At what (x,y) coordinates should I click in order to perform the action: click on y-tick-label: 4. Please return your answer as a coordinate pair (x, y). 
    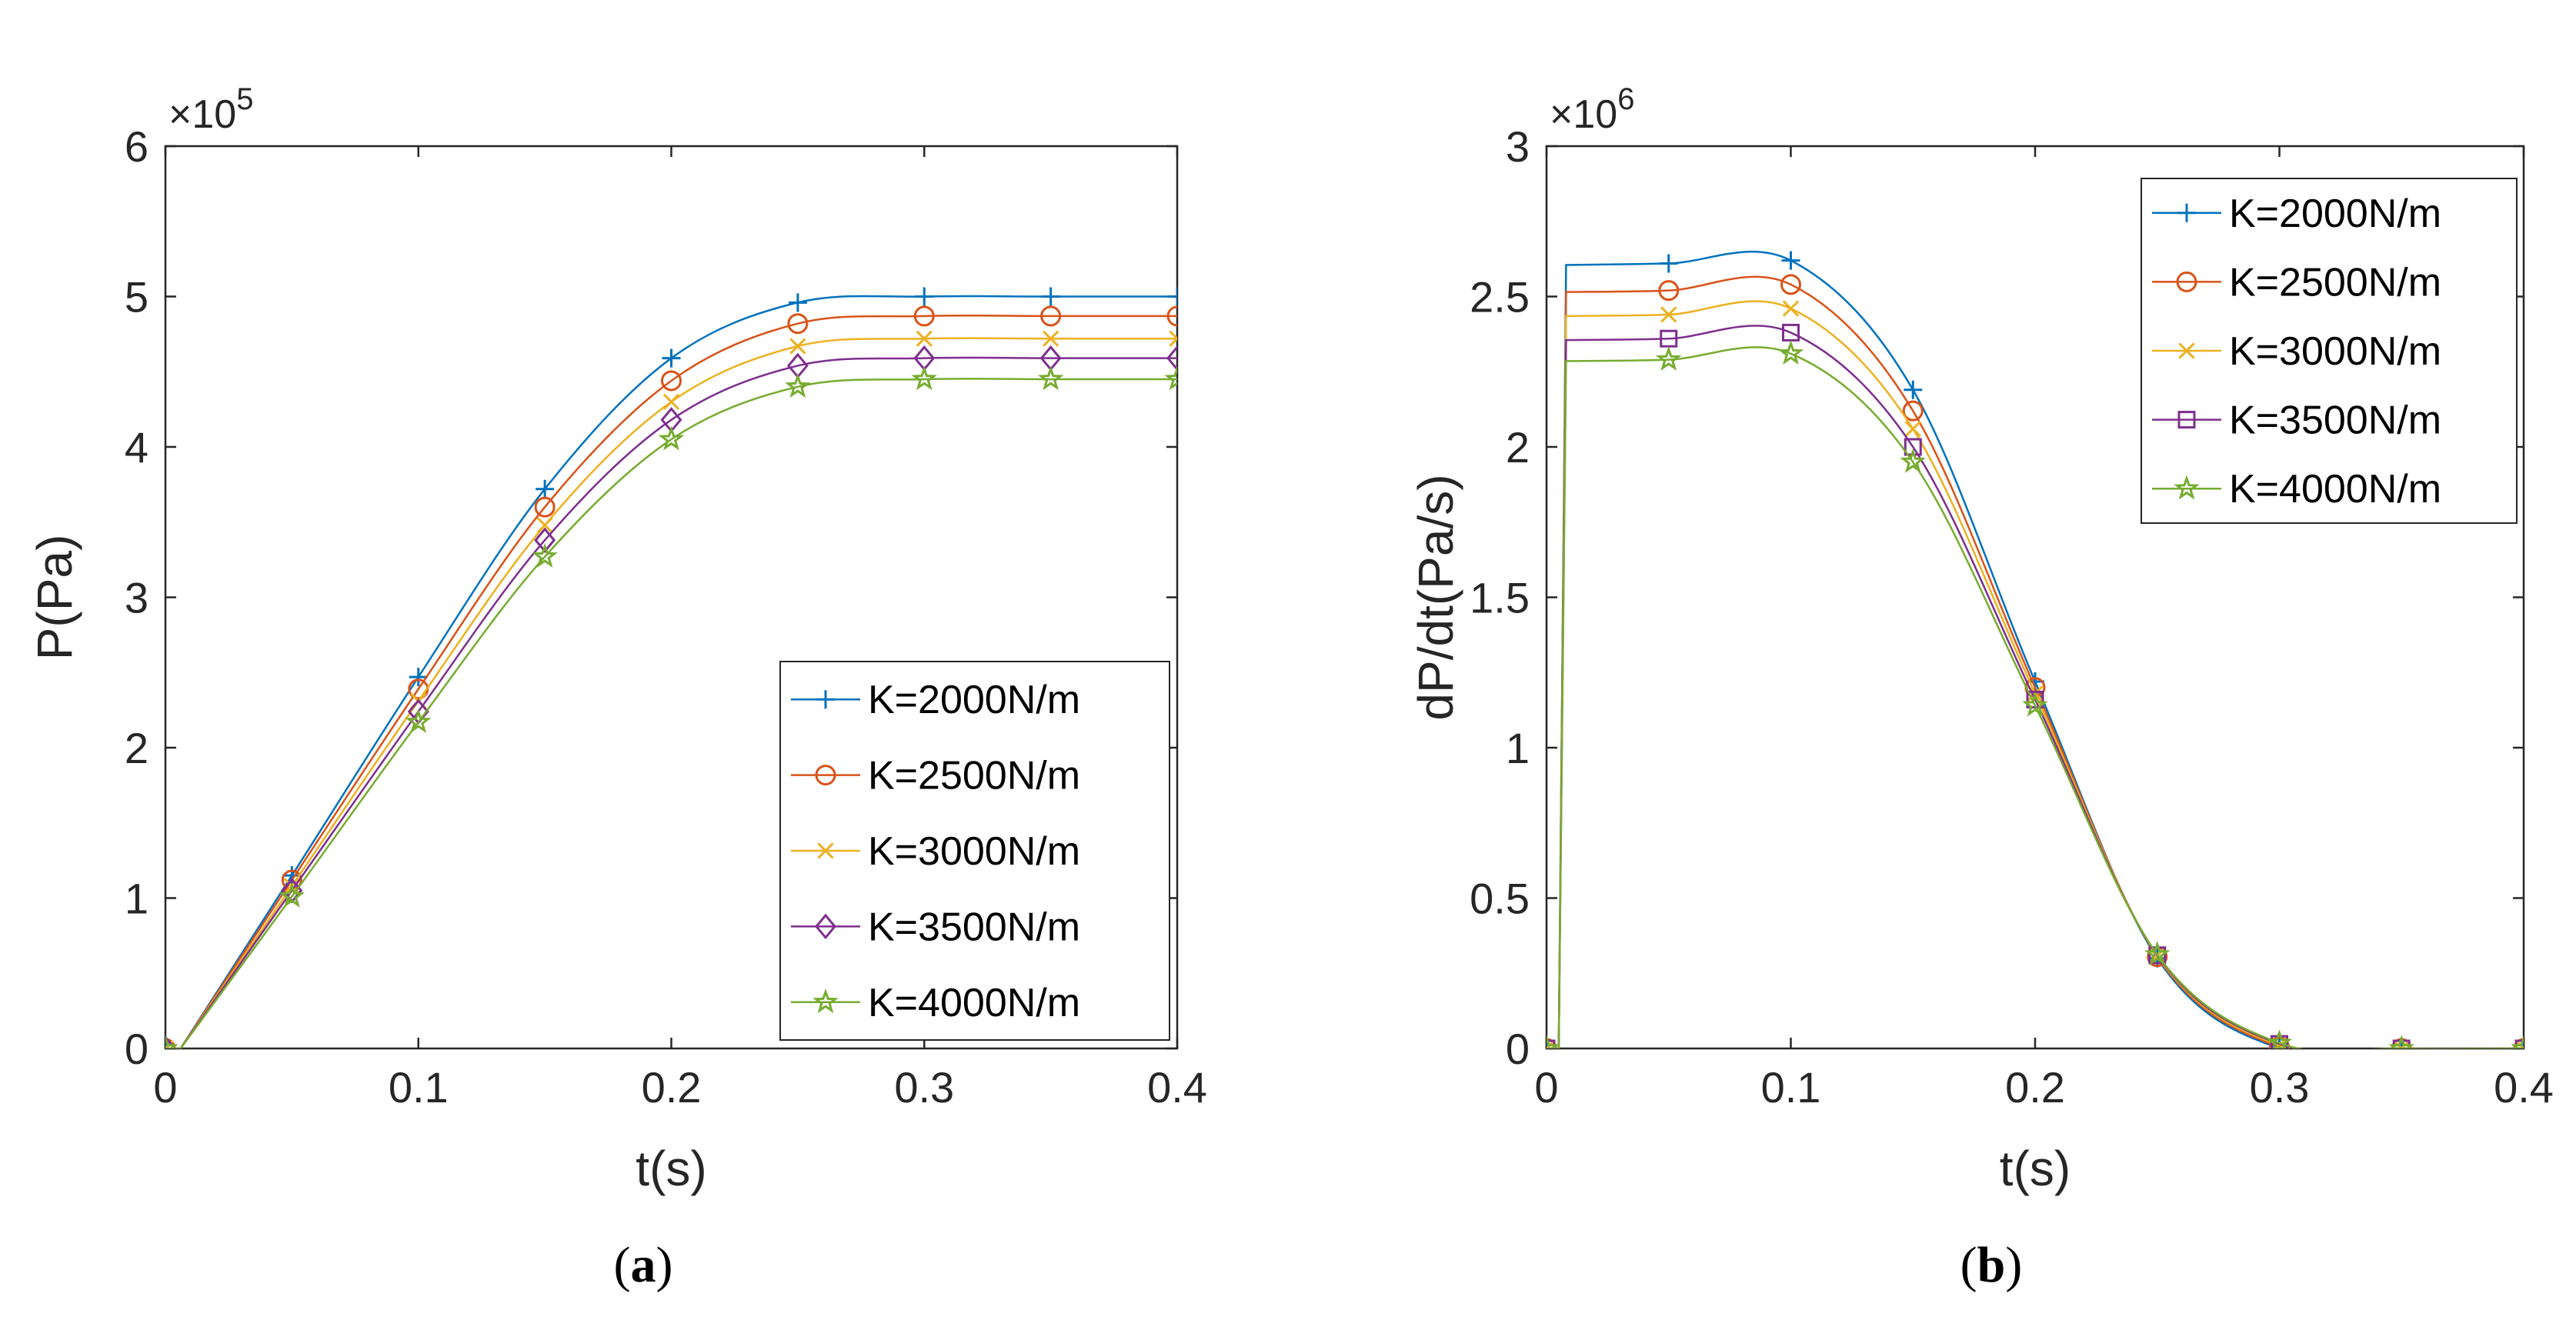
    Looking at the image, I should click on (136, 447).